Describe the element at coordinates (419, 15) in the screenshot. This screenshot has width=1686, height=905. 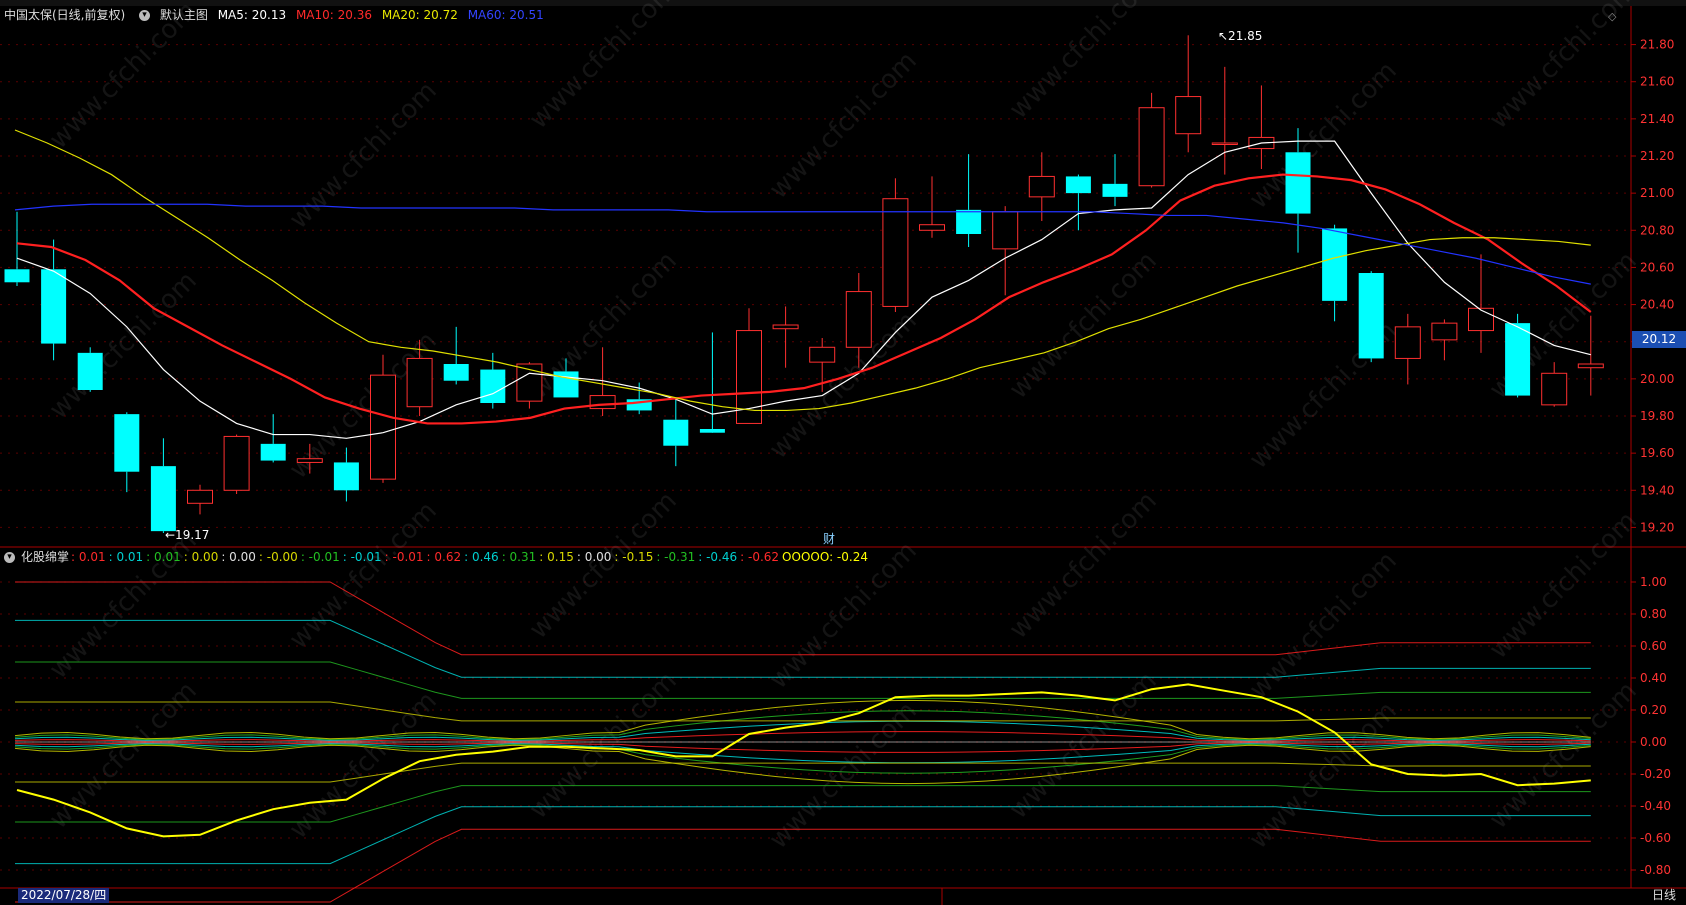
I see `ma20-value: MA20: 20.72` at that location.